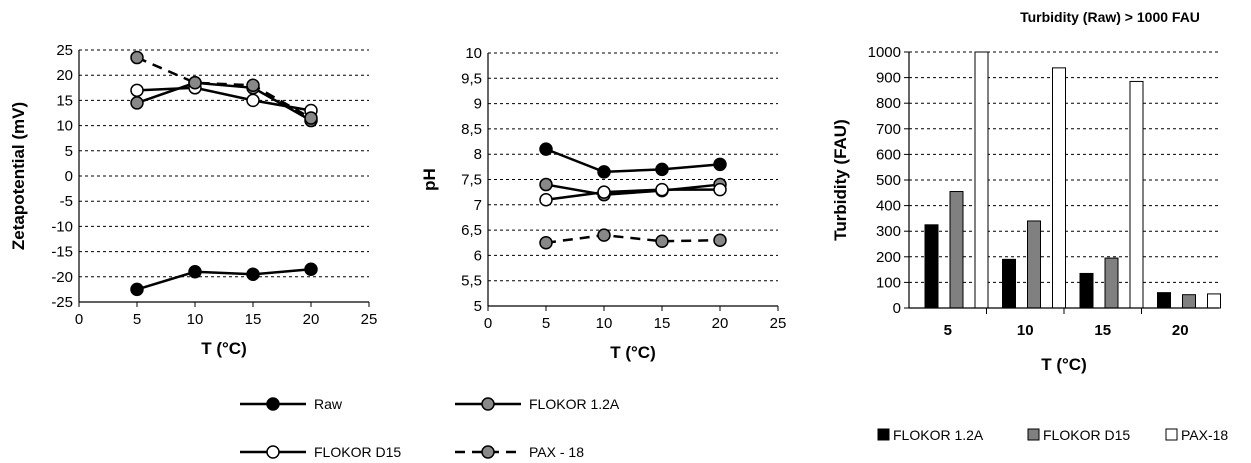  Describe the element at coordinates (430, 428) in the screenshot. I see `line-chart-legend: Raw FLOKOR 1.2A FLOKOR D15 PAX - 18` at that location.